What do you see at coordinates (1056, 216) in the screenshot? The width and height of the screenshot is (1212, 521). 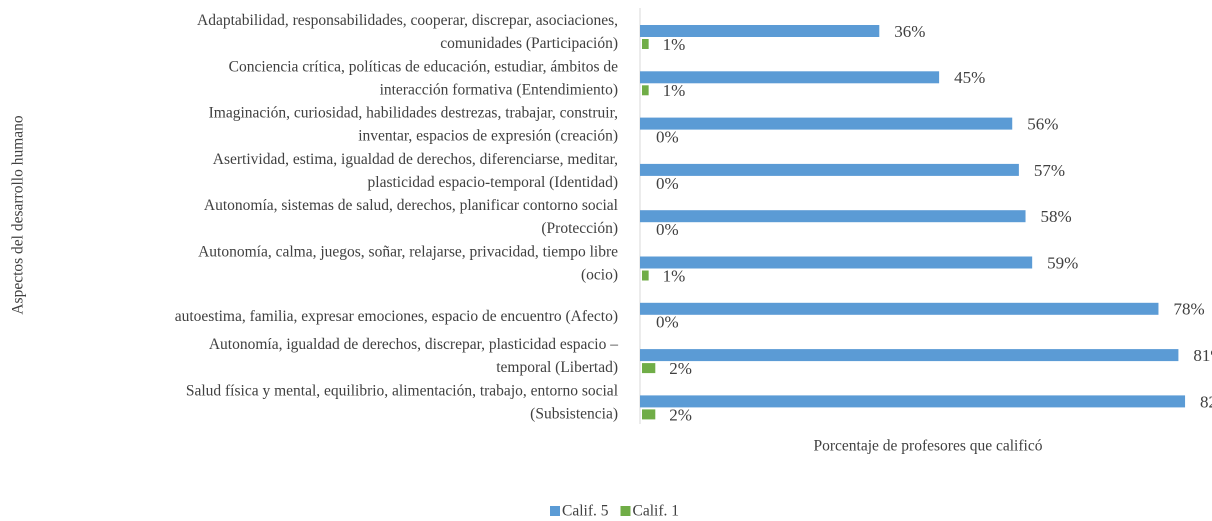 I see `value-label: 58%` at bounding box center [1056, 216].